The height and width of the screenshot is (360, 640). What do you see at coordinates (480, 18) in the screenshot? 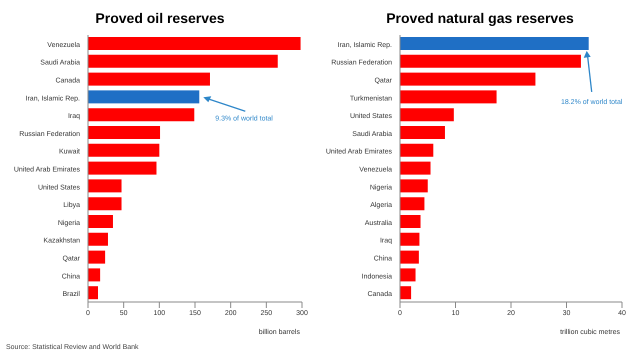
I see `chart-title: Proved natural gas reserves` at bounding box center [480, 18].